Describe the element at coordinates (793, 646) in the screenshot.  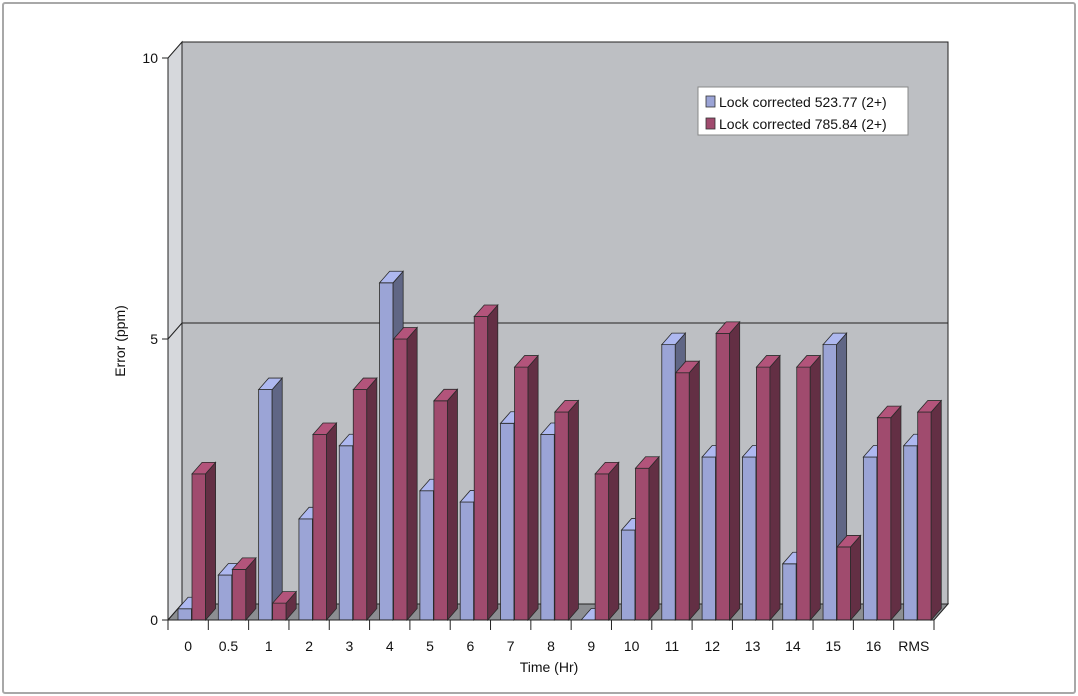
I see `x-tick-label: 14` at that location.